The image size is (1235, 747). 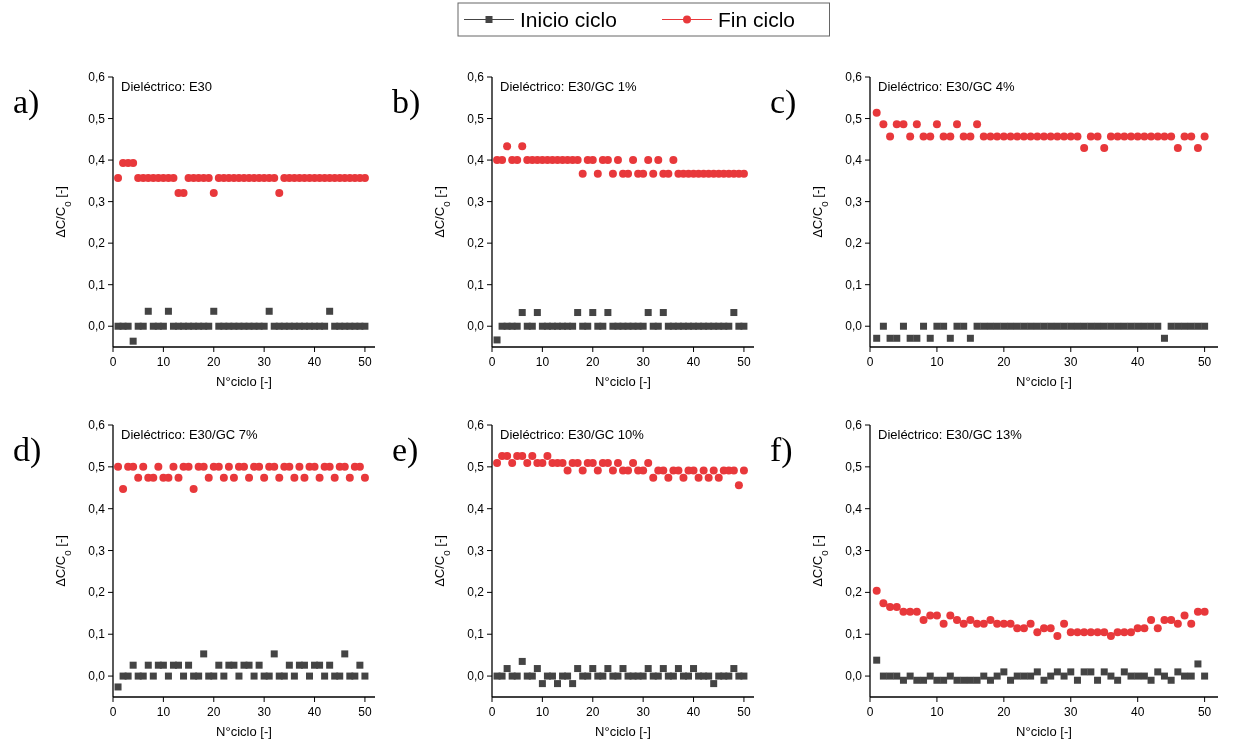 What do you see at coordinates (244, 731) in the screenshot?
I see `x-axis-title: N°ciclo [-]` at bounding box center [244, 731].